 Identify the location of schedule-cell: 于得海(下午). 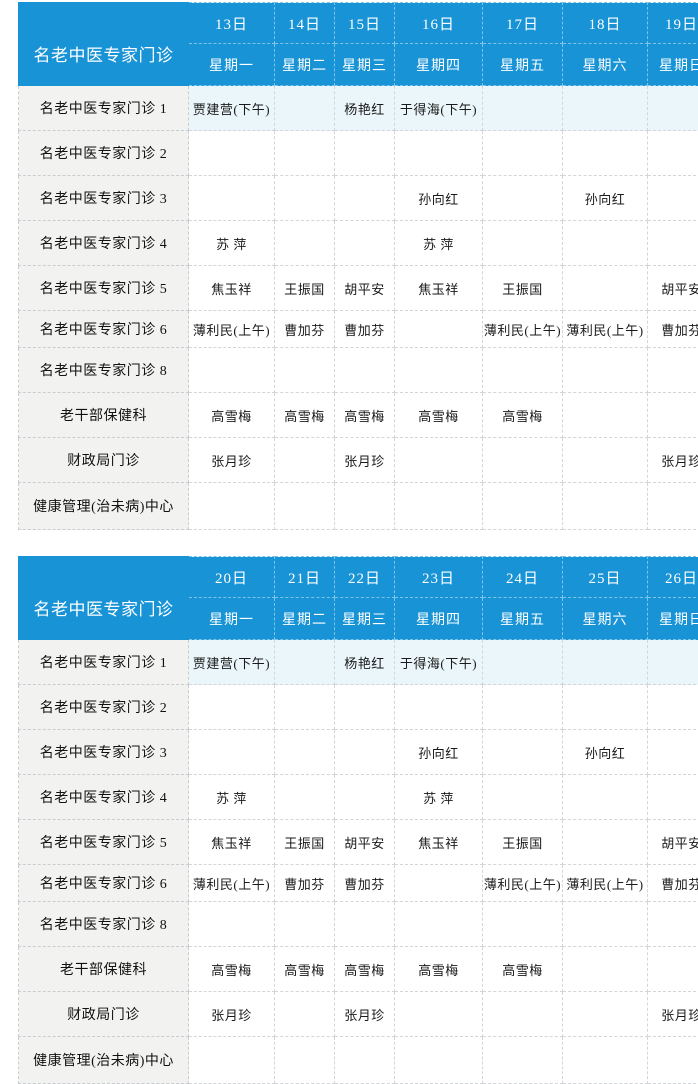
(439, 108).